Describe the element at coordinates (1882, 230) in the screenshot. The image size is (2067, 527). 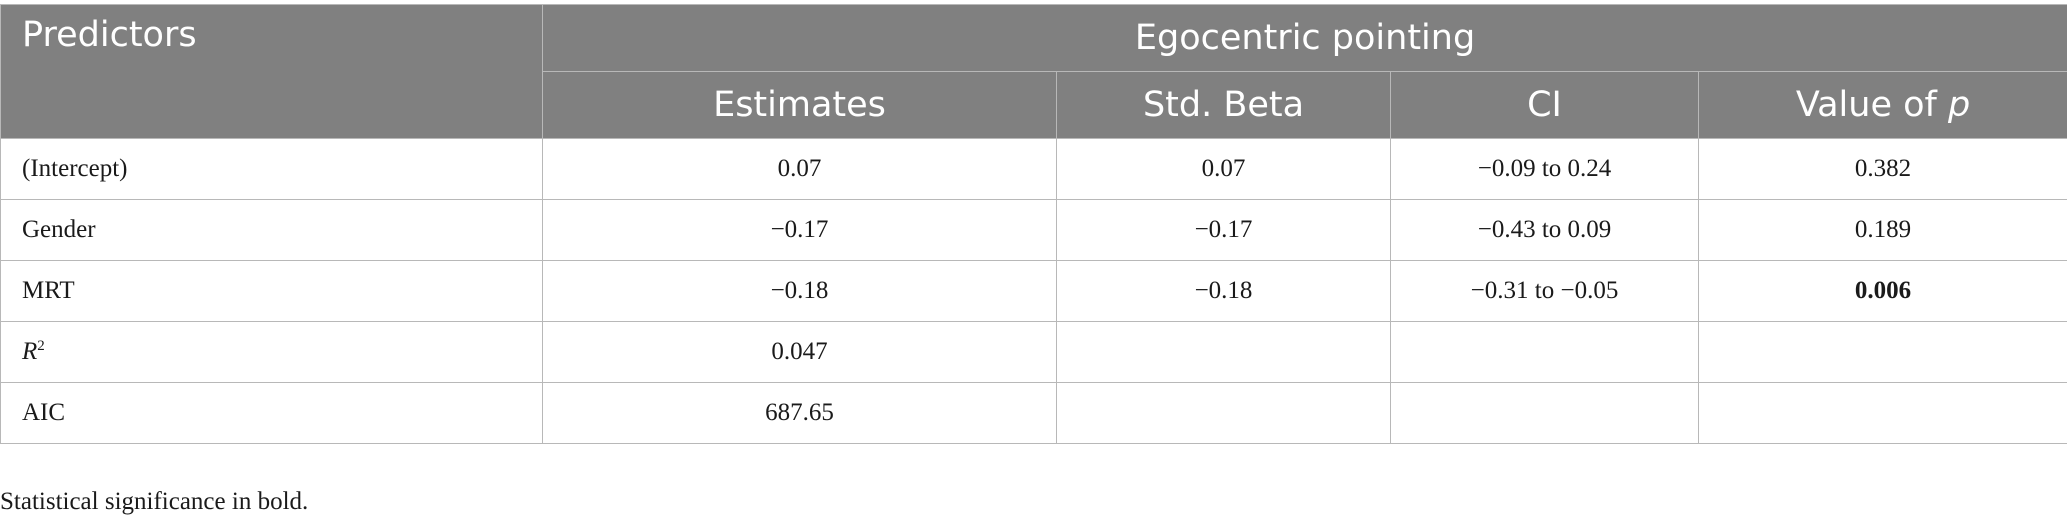
I see `p-value-cell: 0.189` at that location.